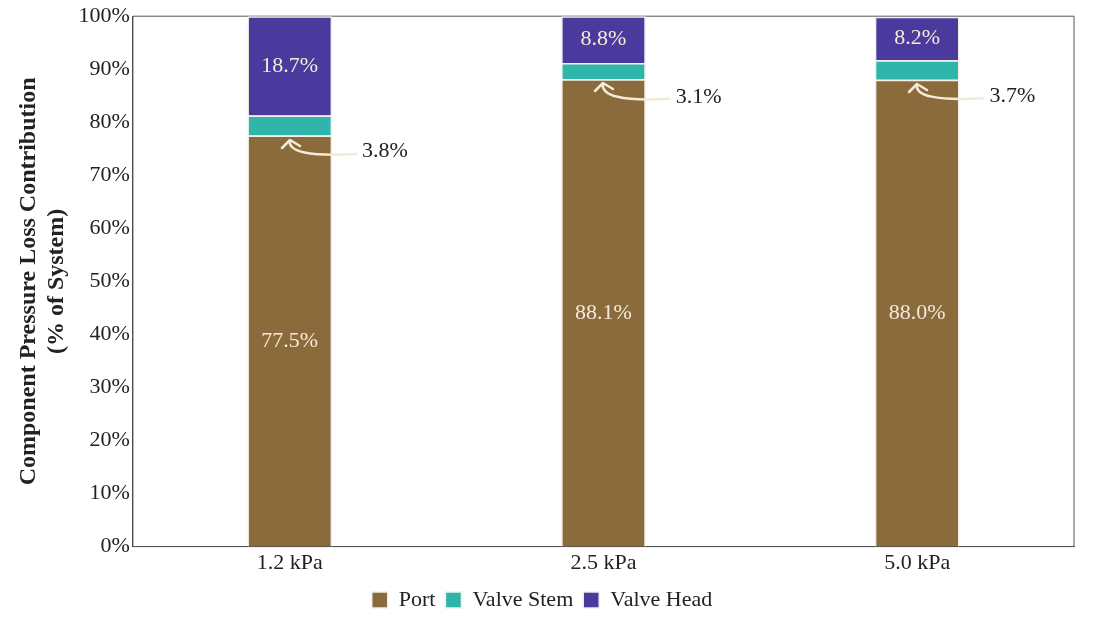  I want to click on x-tick-label: 2.5 kPa, so click(603, 561).